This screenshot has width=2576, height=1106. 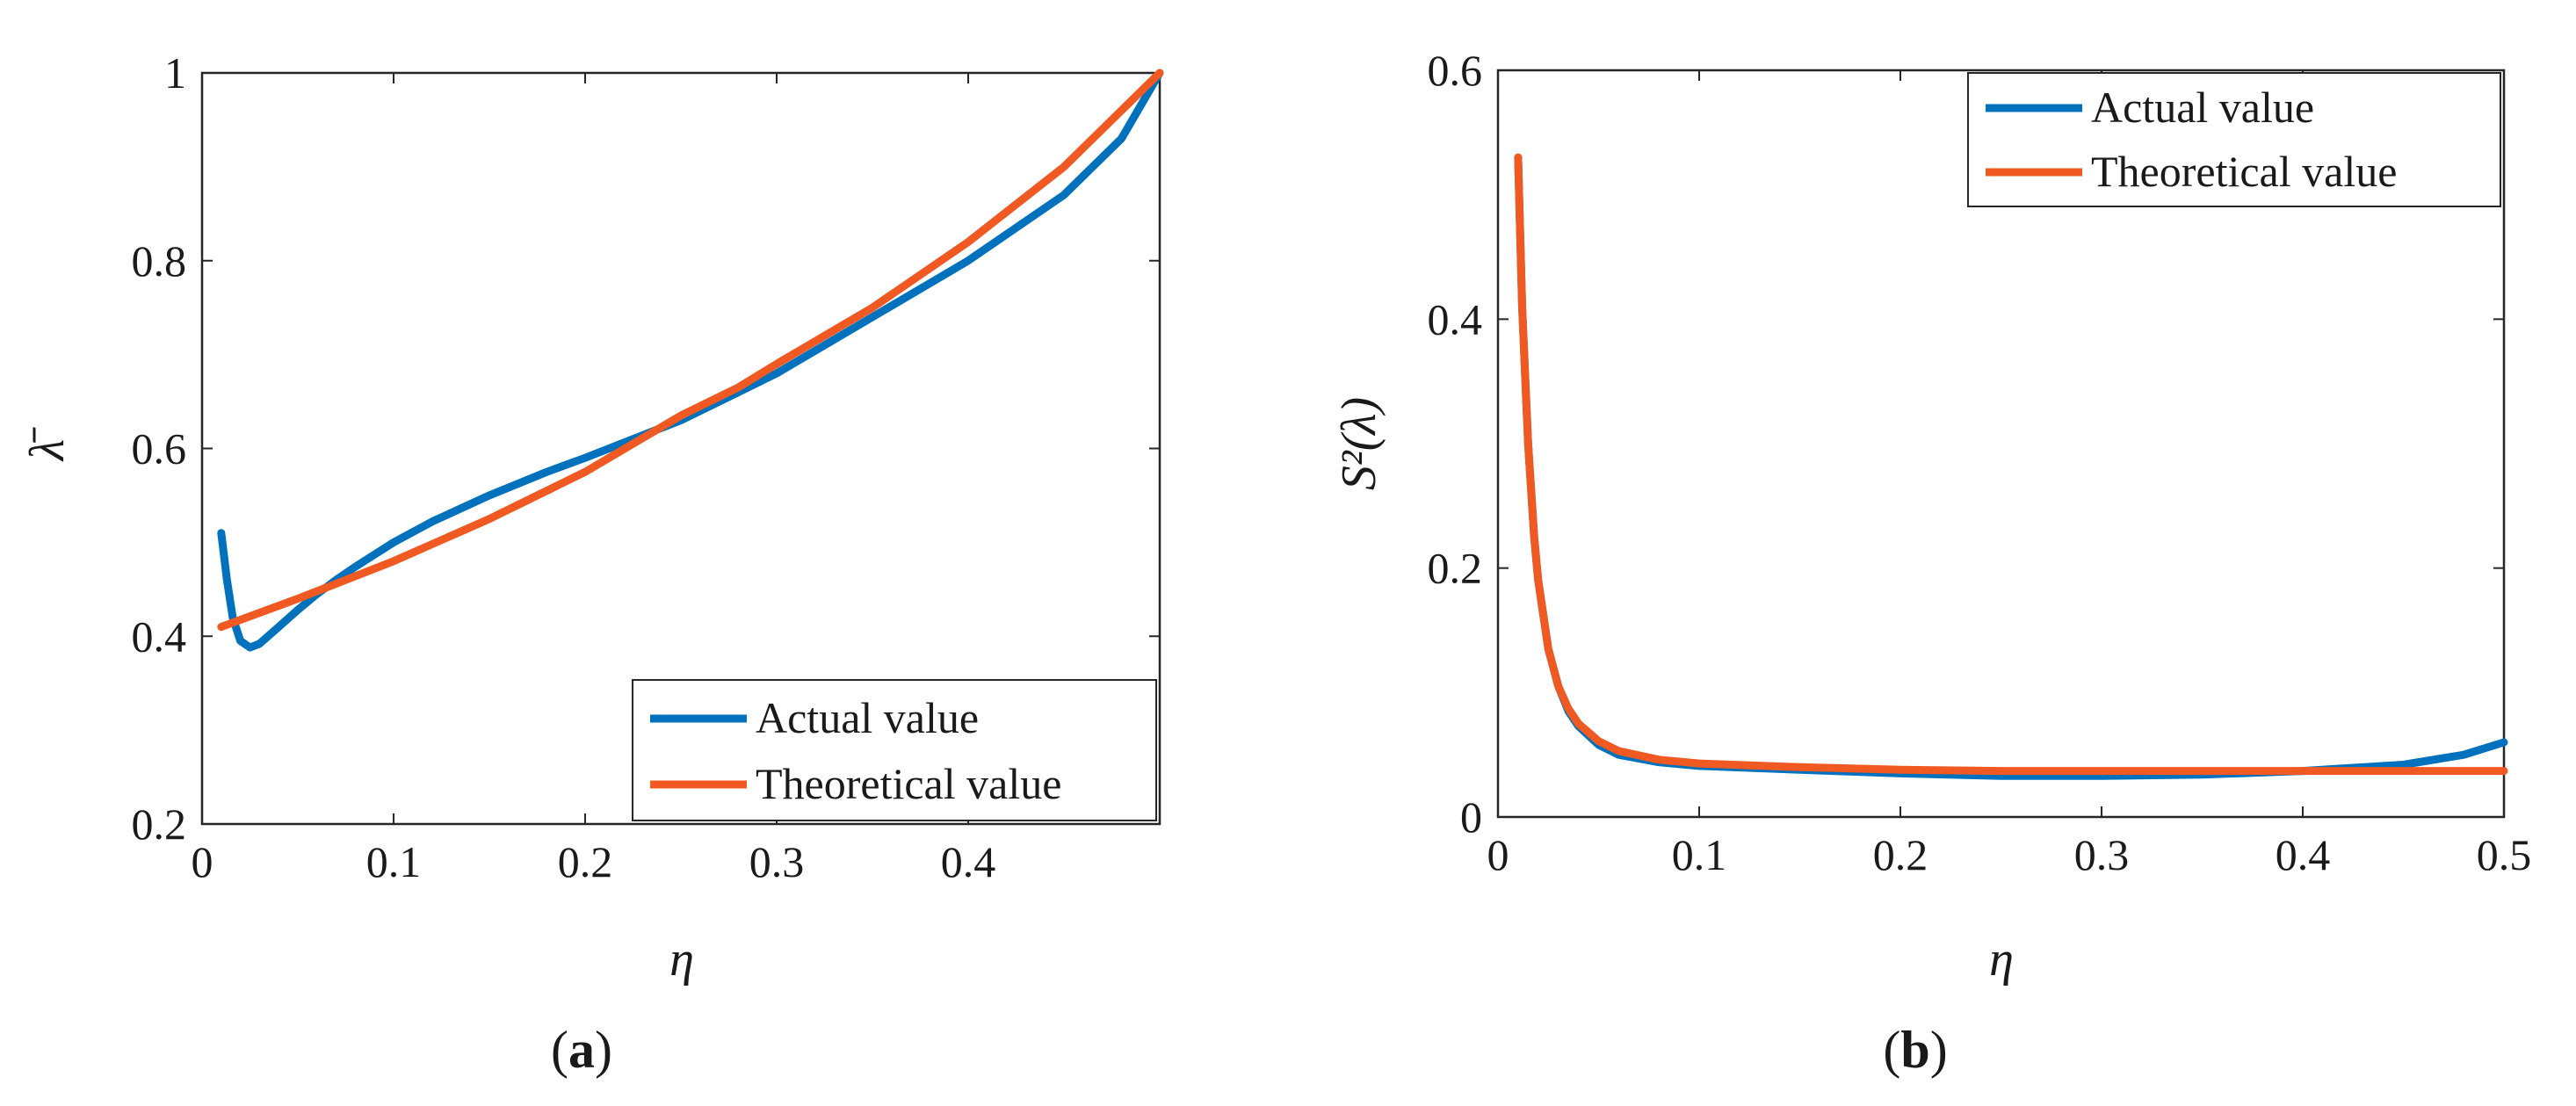 I want to click on panel-b-legend: Actual value Theoretical value, so click(x=2234, y=139).